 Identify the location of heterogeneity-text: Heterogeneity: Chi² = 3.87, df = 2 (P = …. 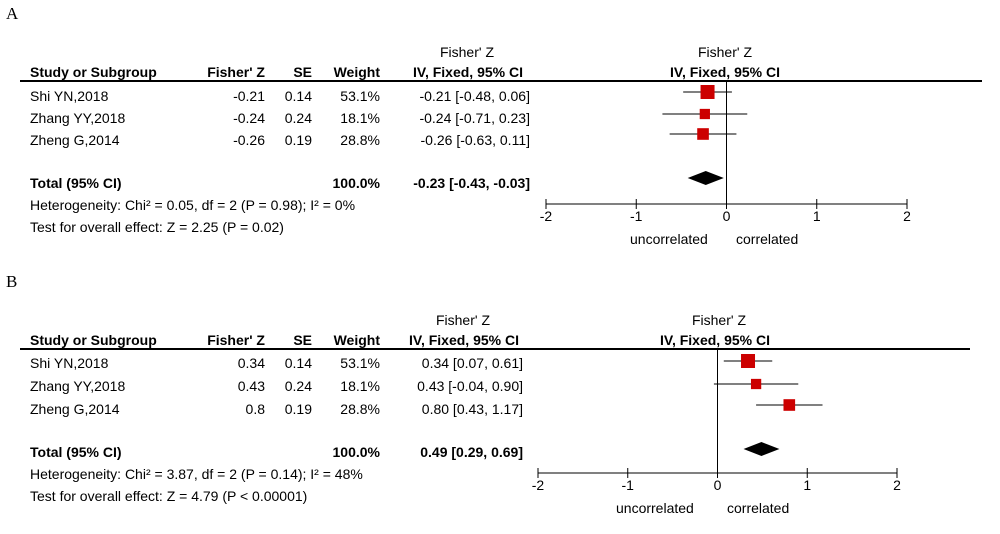
(196, 474).